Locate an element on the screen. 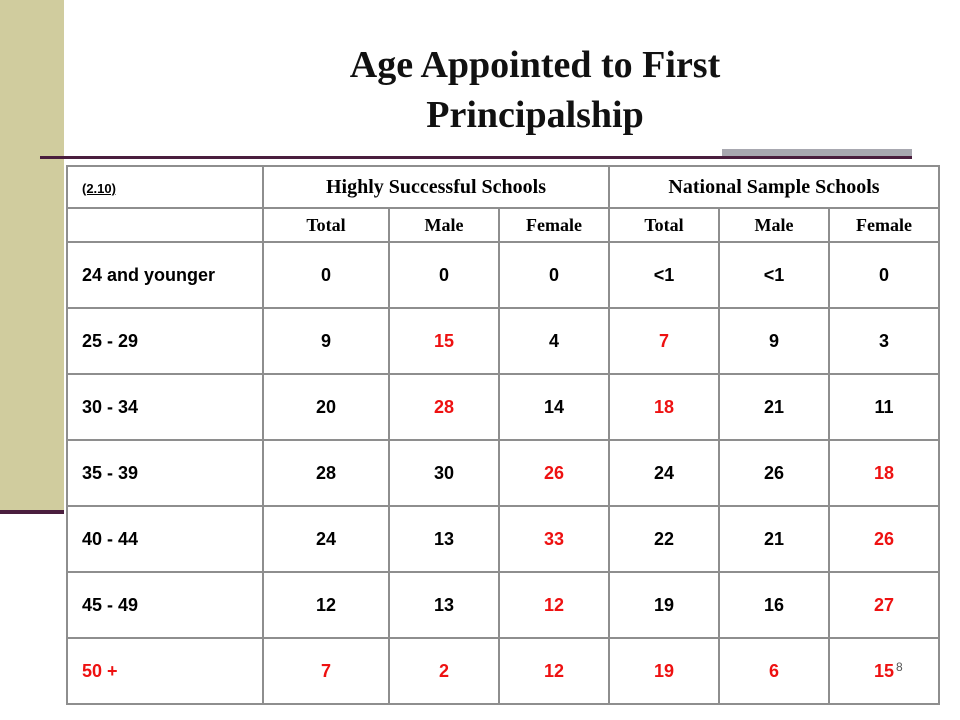 This screenshot has height=720, width=960. group-header-national-sample: National Sample Schools is located at coordinates (774, 187).